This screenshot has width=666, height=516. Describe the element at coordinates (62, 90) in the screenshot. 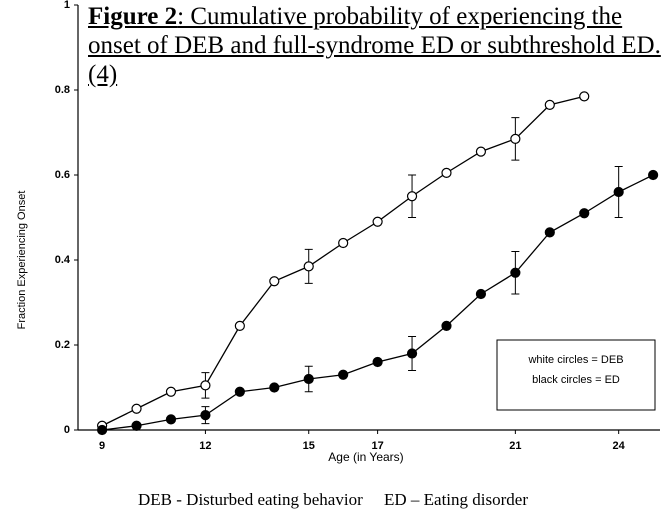

I see `y-tick-label: 0.8` at that location.